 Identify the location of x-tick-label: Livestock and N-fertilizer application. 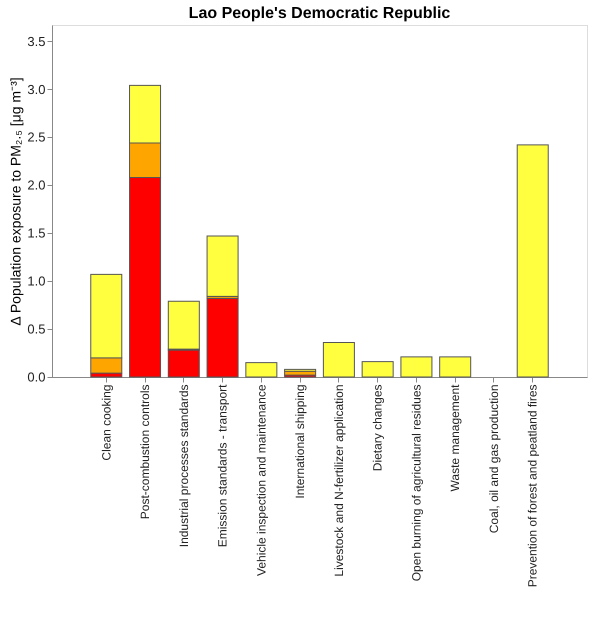
(339, 480).